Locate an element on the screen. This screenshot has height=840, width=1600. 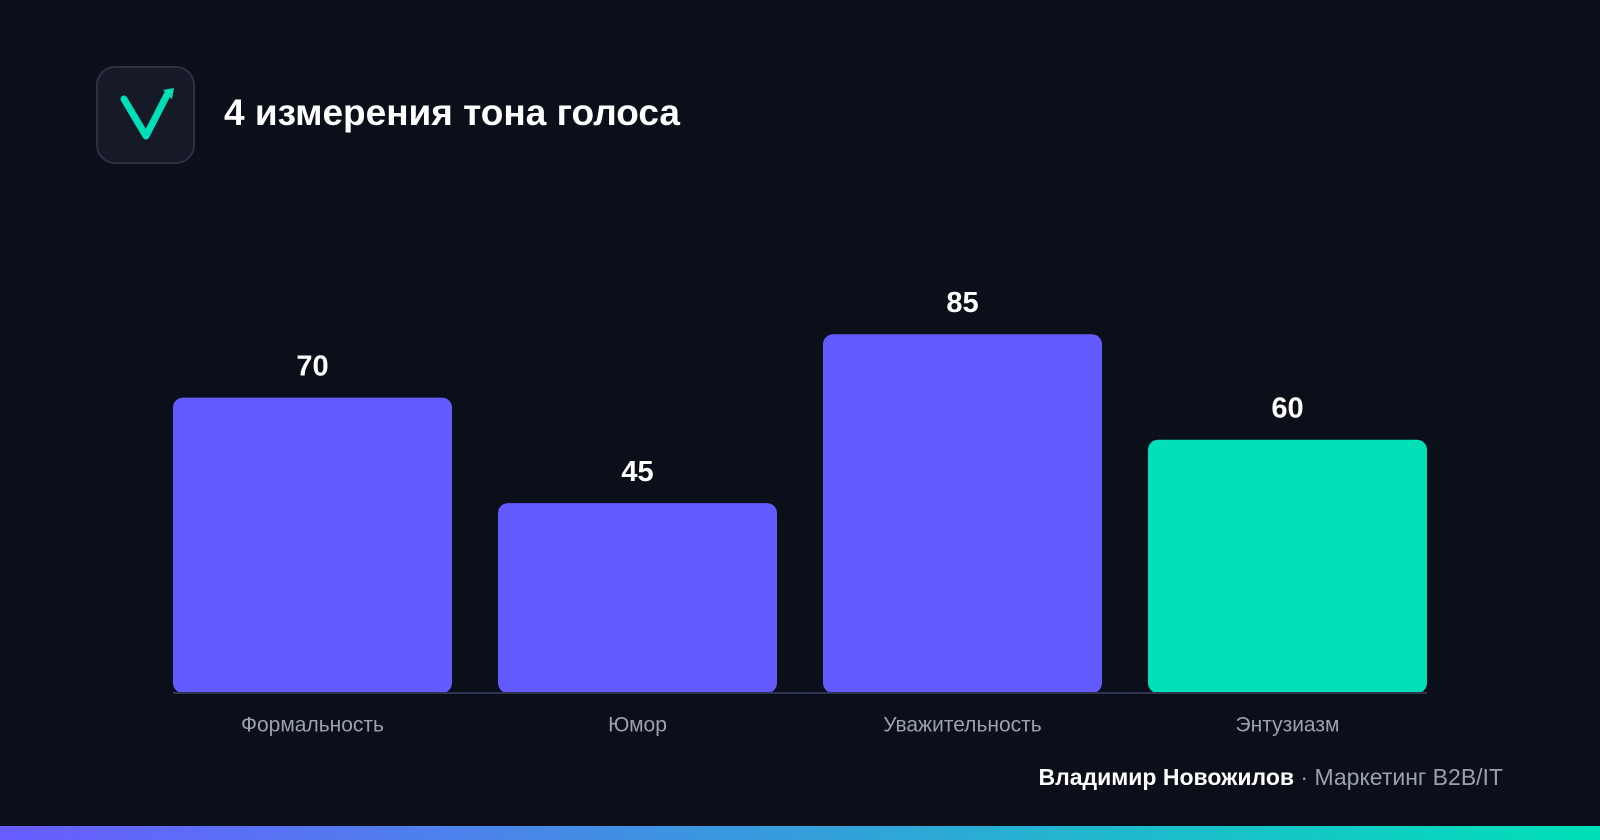
value-label: 60 is located at coordinates (1287, 408).